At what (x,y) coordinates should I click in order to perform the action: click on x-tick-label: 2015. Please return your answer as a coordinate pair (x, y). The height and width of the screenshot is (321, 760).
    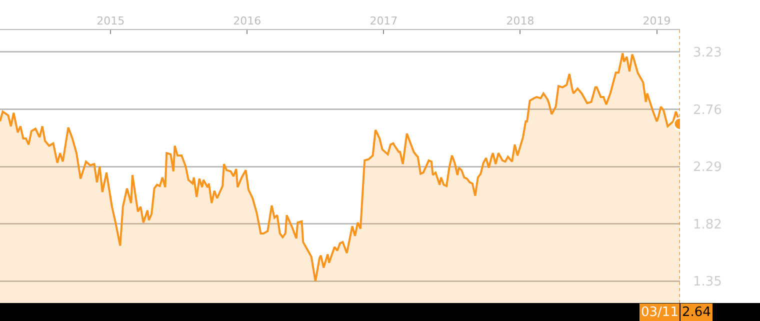
    Looking at the image, I should click on (110, 21).